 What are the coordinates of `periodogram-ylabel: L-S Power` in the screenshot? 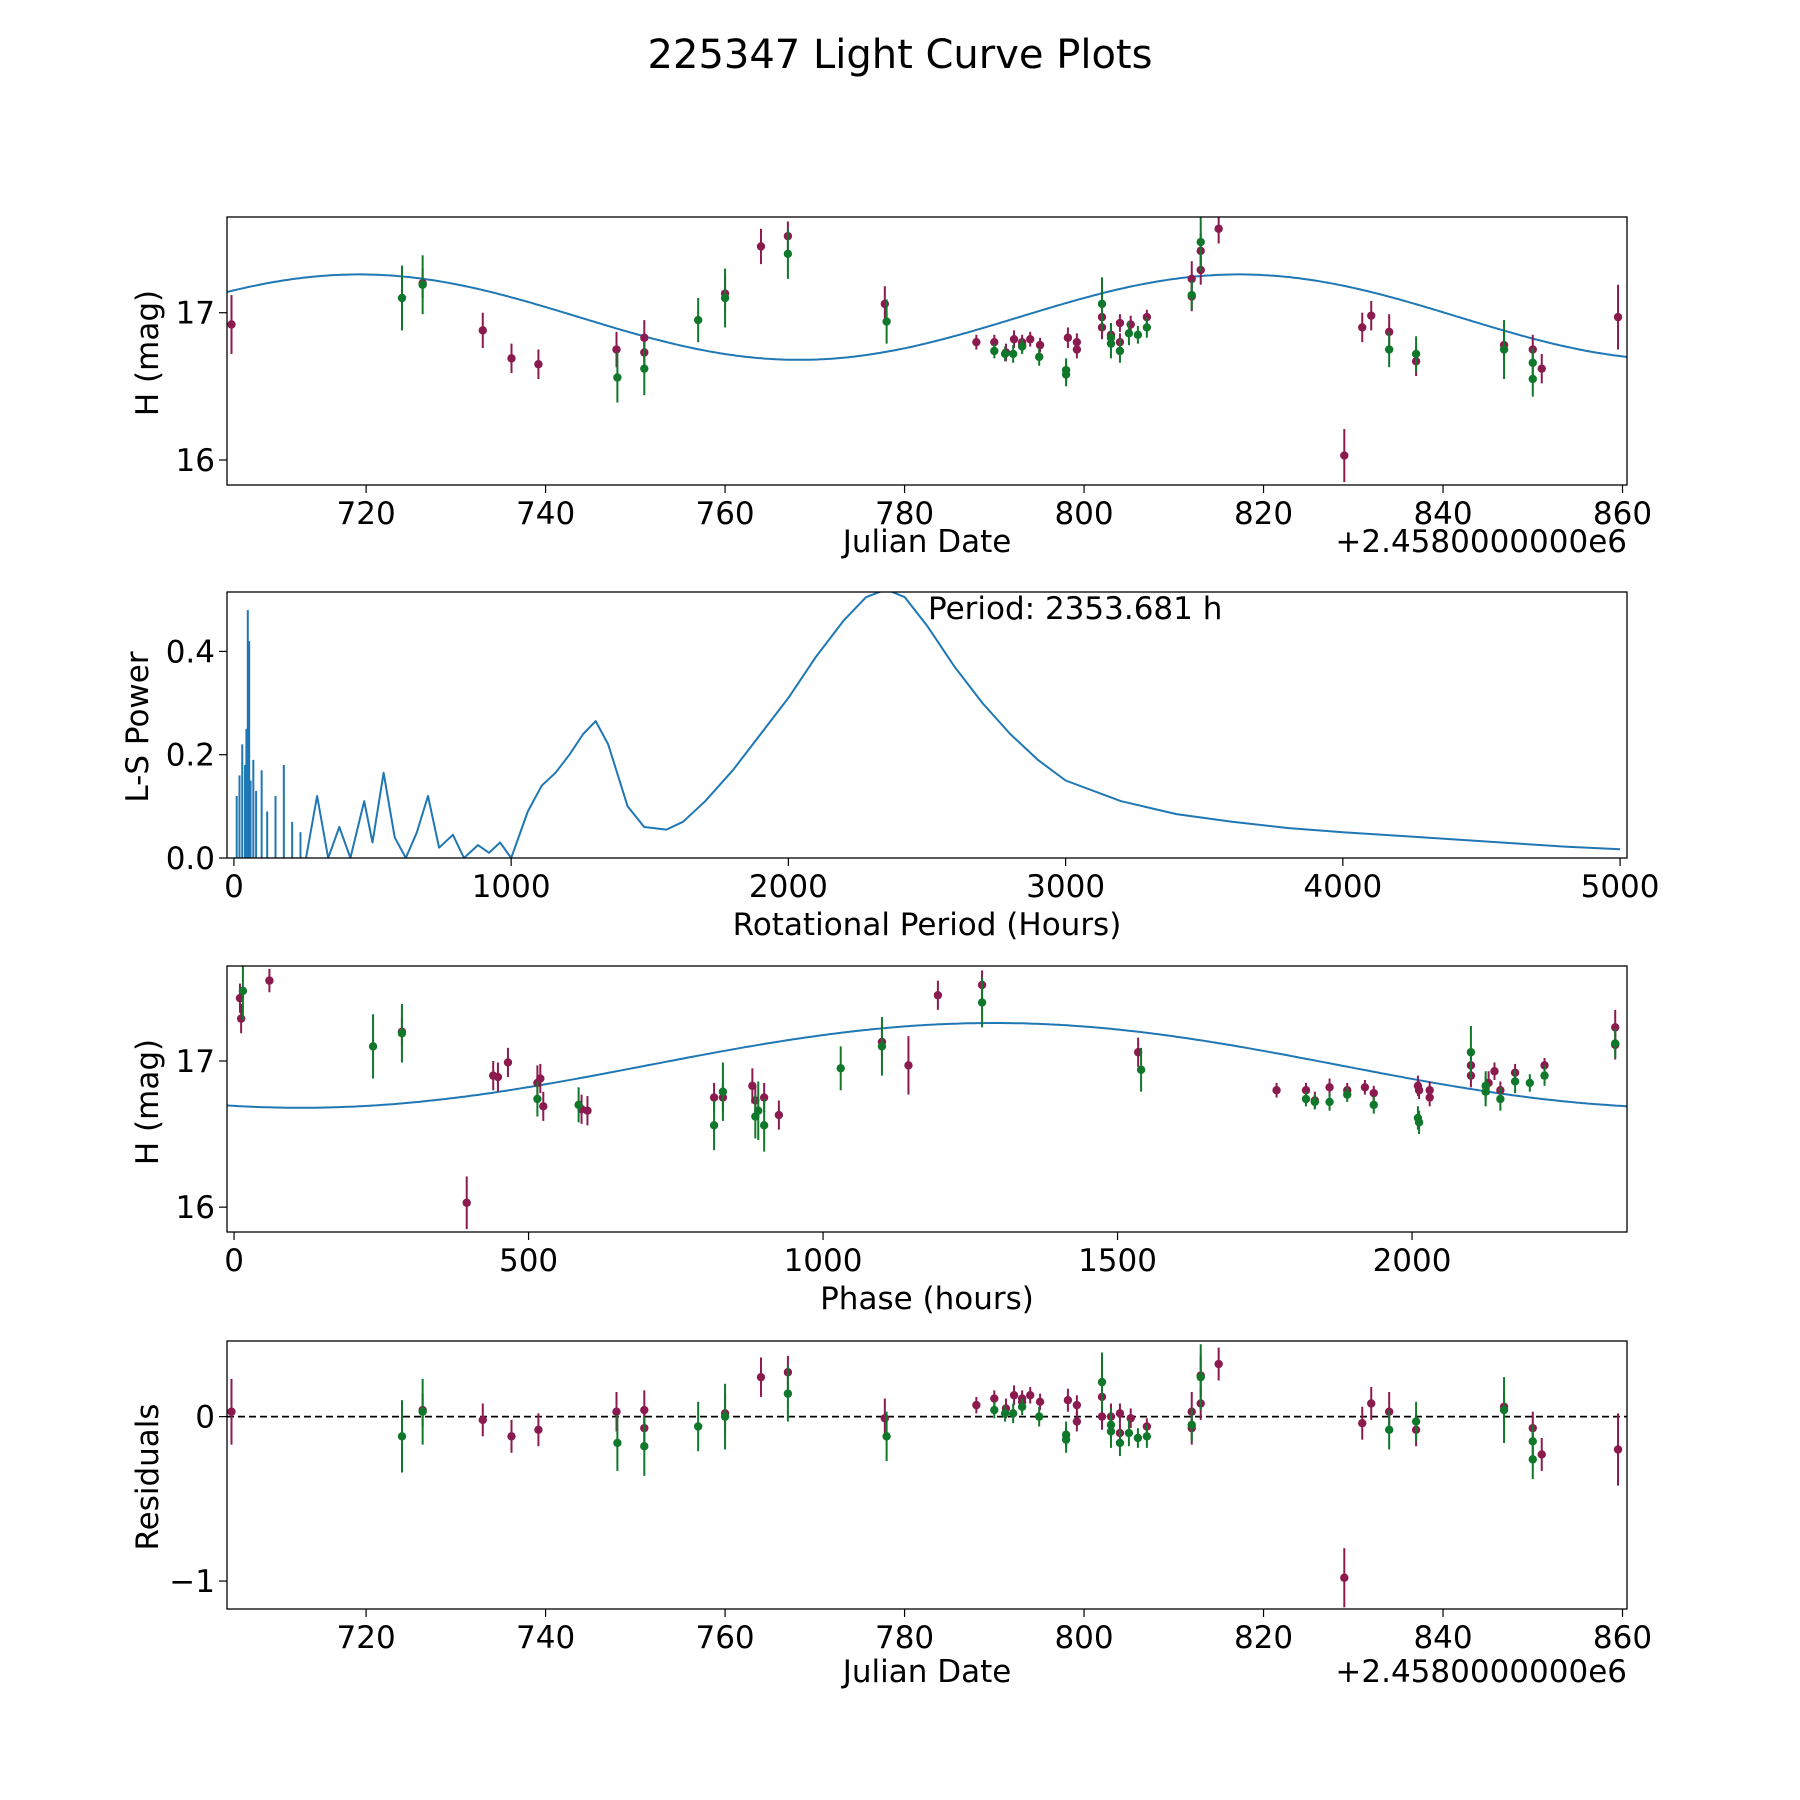 It's located at (138, 726).